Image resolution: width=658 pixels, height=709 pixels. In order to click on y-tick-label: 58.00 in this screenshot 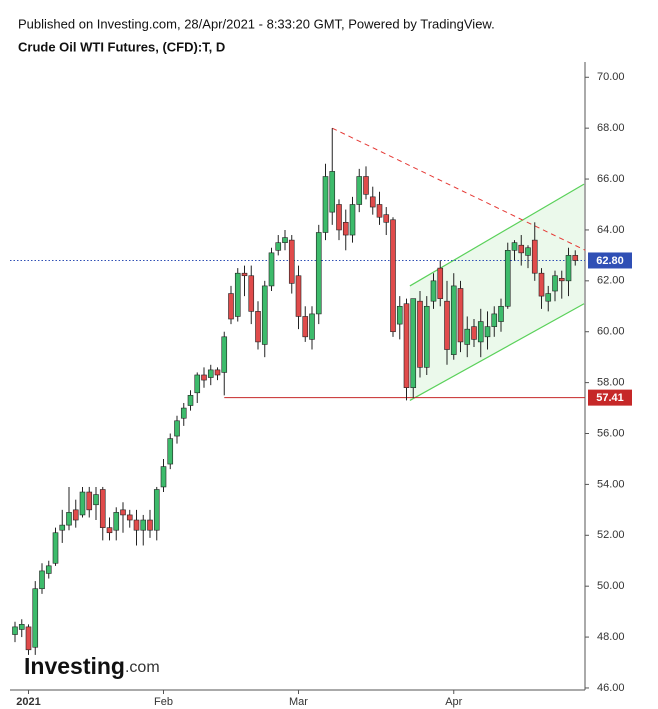, I will do `click(611, 383)`.